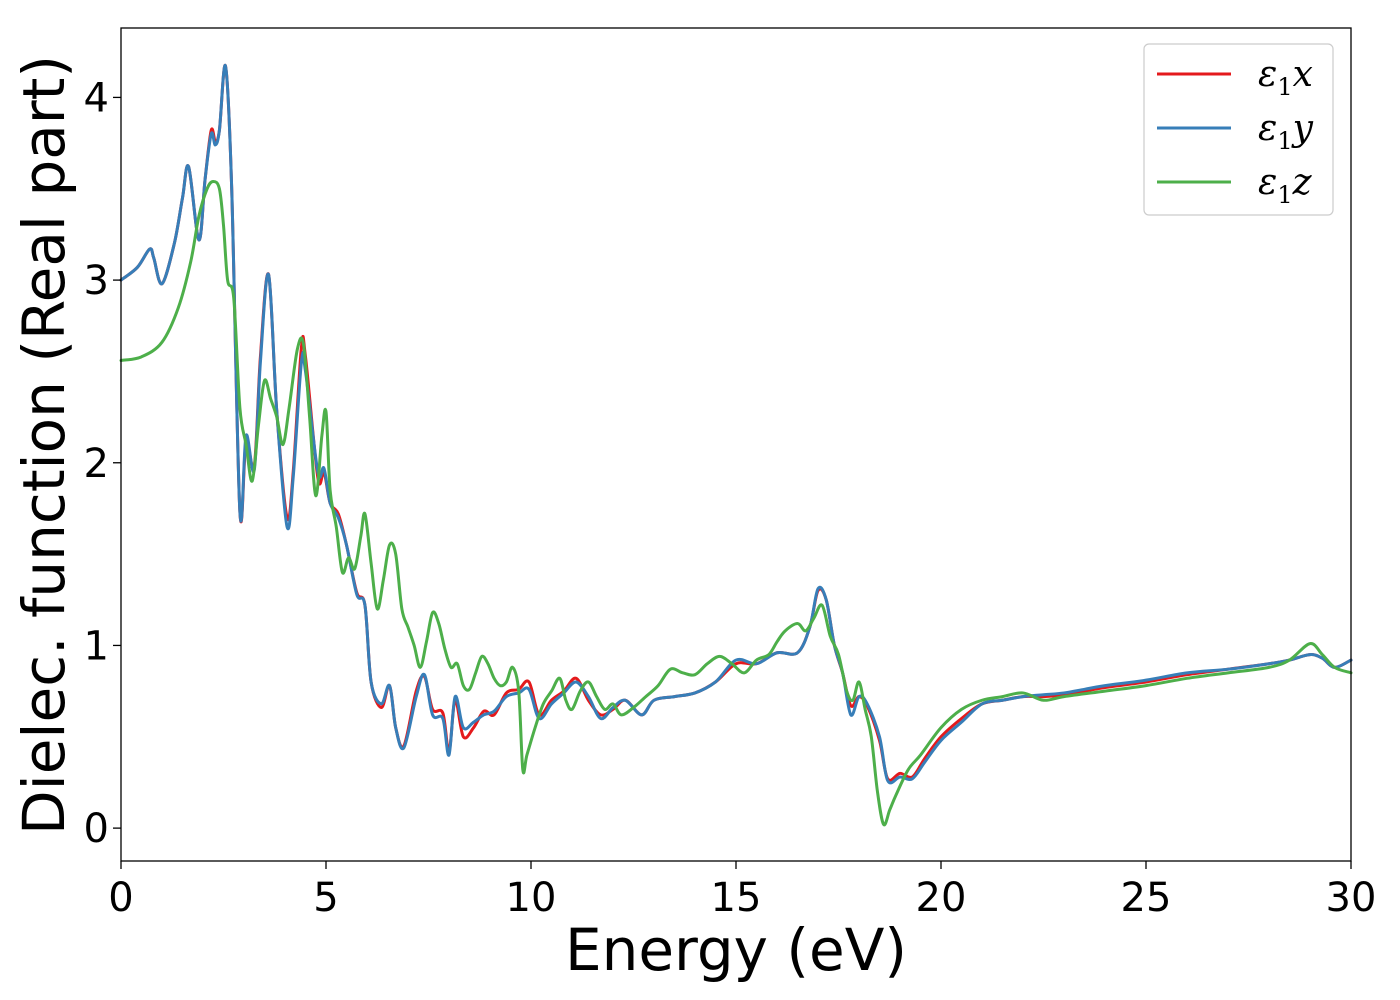  Describe the element at coordinates (531, 898) in the screenshot. I see `x-tick-label: 10` at that location.